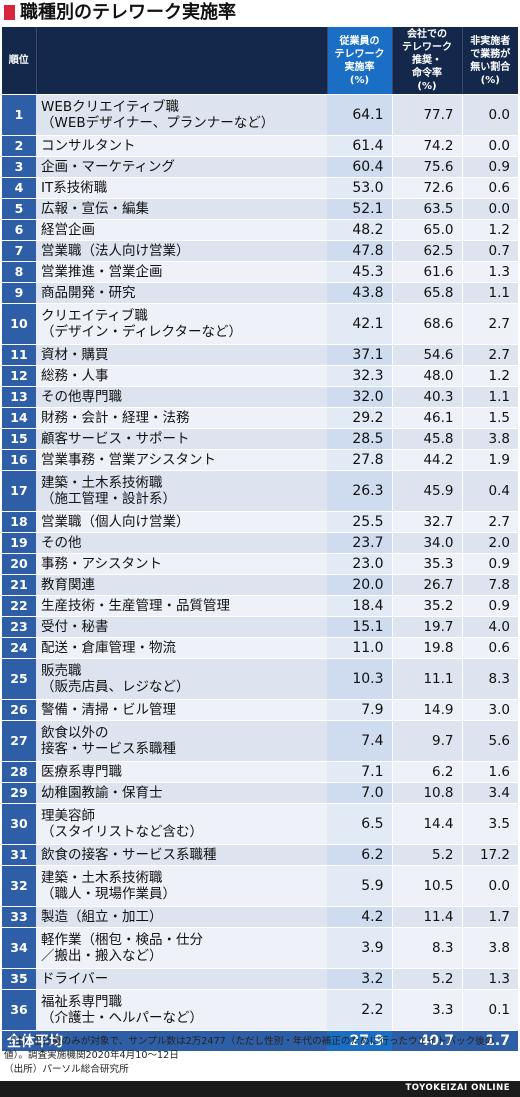 The height and width of the screenshot is (1097, 520). What do you see at coordinates (68, 585) in the screenshot?
I see `job-name-line: 教育関連` at bounding box center [68, 585].